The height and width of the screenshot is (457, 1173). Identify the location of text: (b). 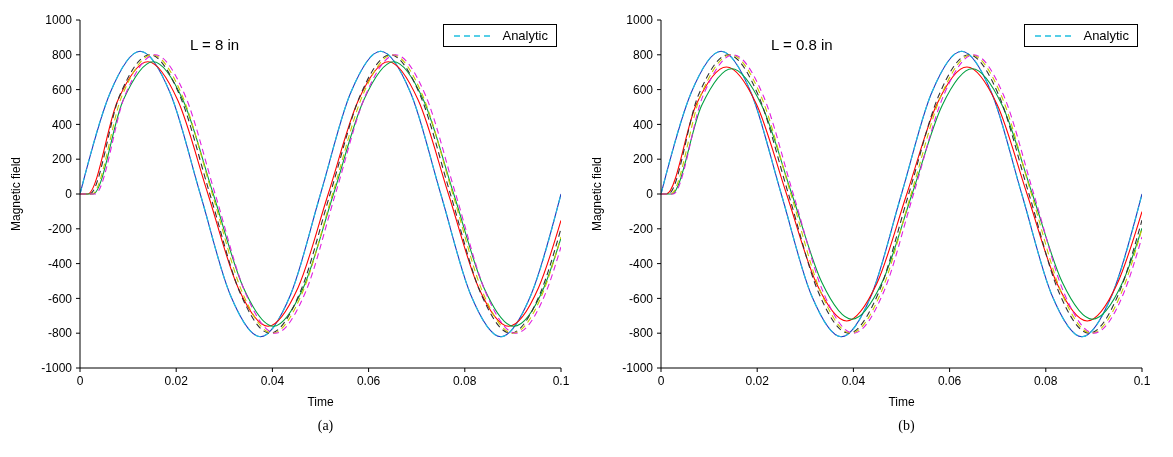
(906, 426).